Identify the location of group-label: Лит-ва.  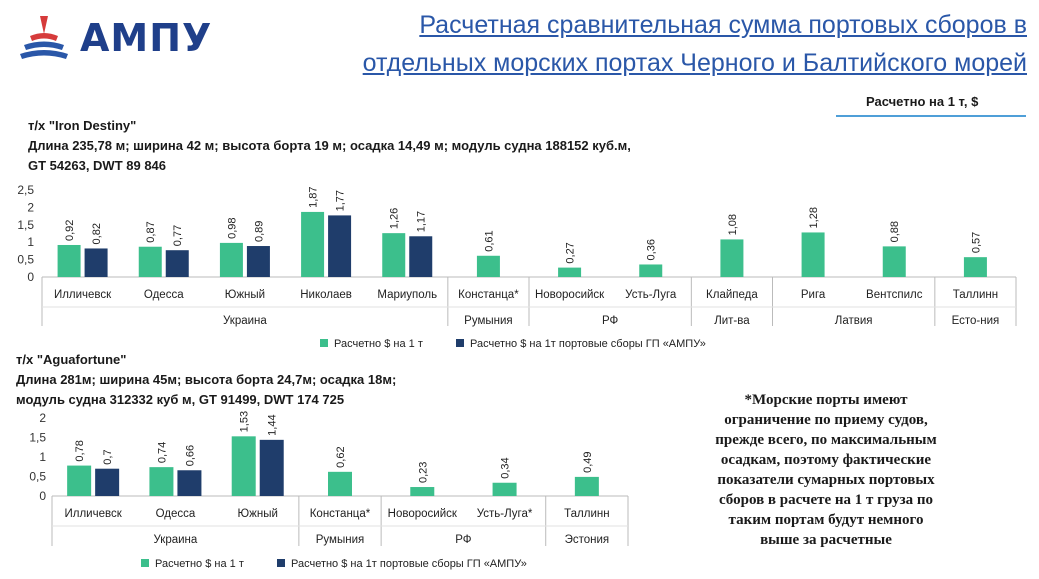
(732, 321).